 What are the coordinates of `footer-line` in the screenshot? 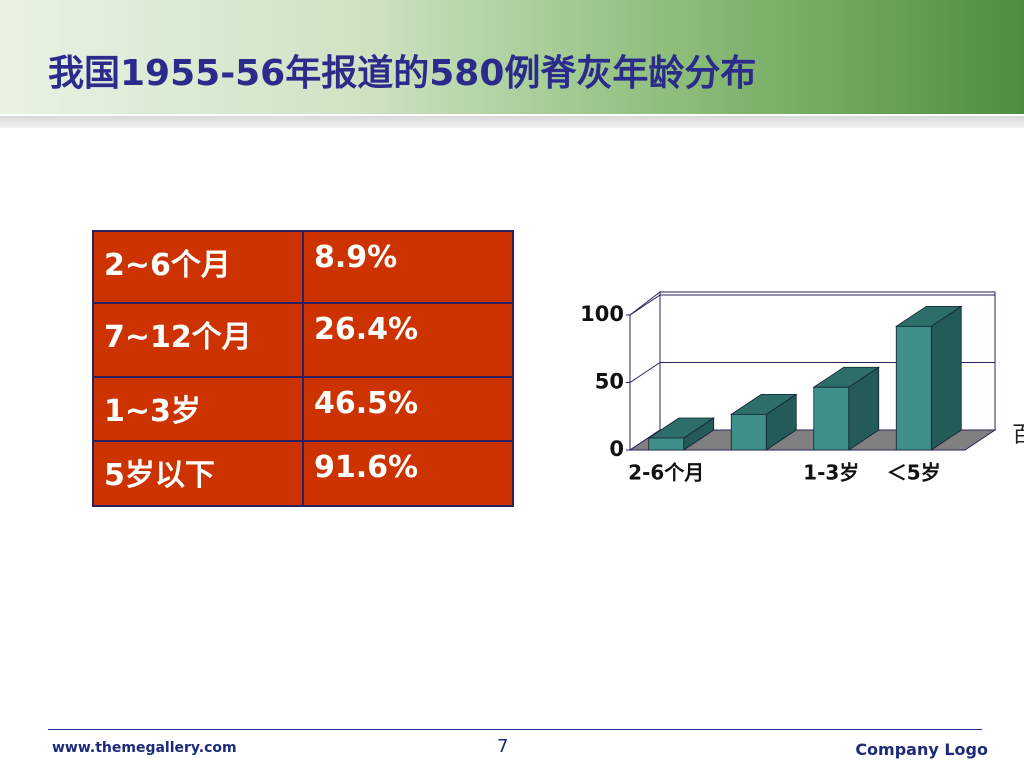 It's located at (515, 729).